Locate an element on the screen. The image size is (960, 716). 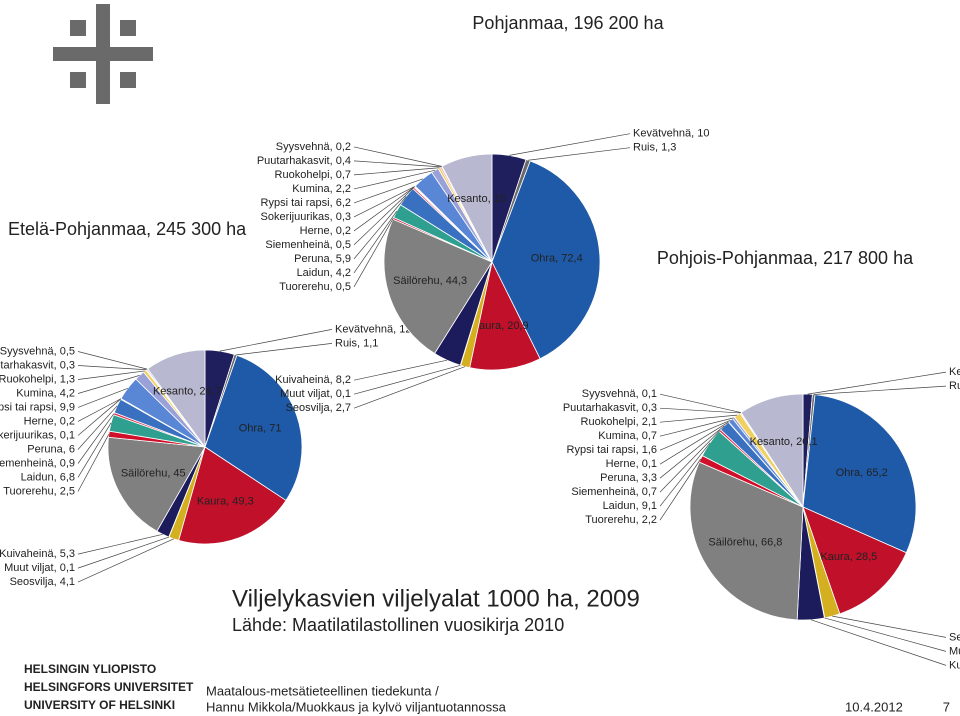
data-label: Ohra, 65,2 is located at coordinates (862, 473).